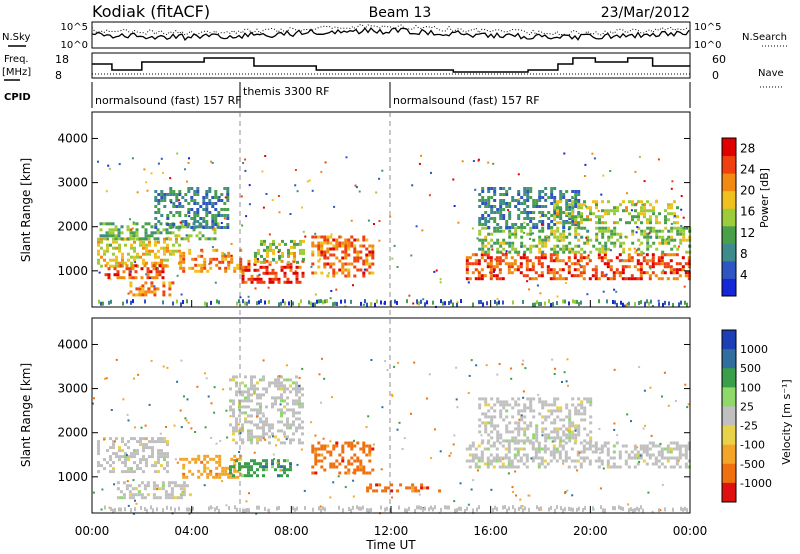 The width and height of the screenshot is (800, 554). Describe the element at coordinates (729, 416) in the screenshot. I see `velocity-colorbar-frame` at that location.